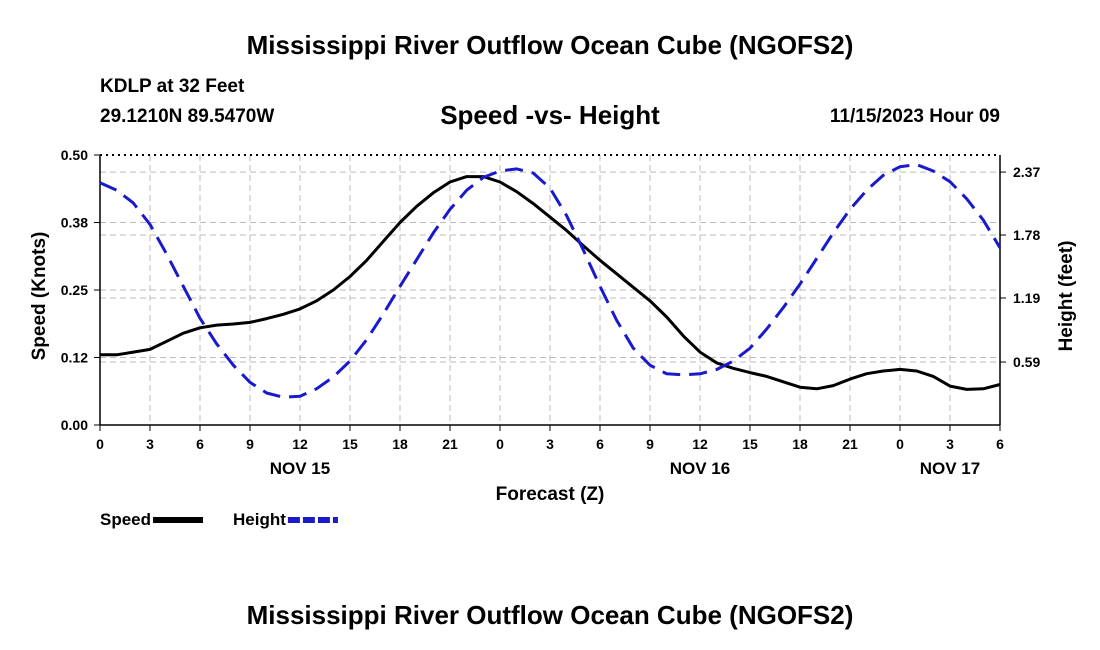  Describe the element at coordinates (74, 425) in the screenshot. I see `y-tick-label: 0.00` at that location.